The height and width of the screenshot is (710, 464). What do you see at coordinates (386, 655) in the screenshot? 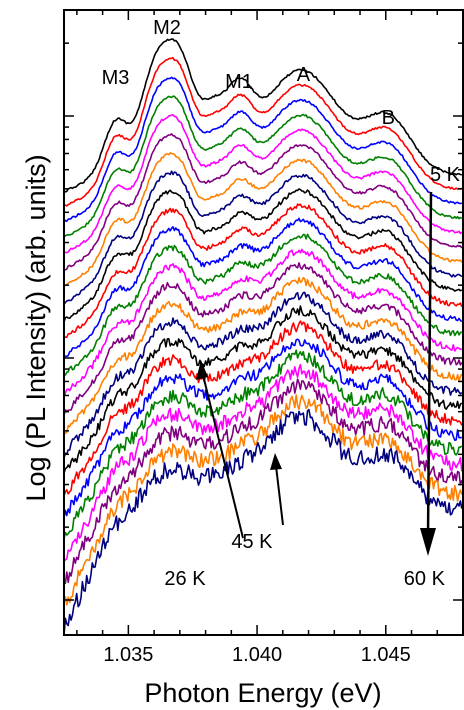
I see `x-tick-label: 1.045` at bounding box center [386, 655].